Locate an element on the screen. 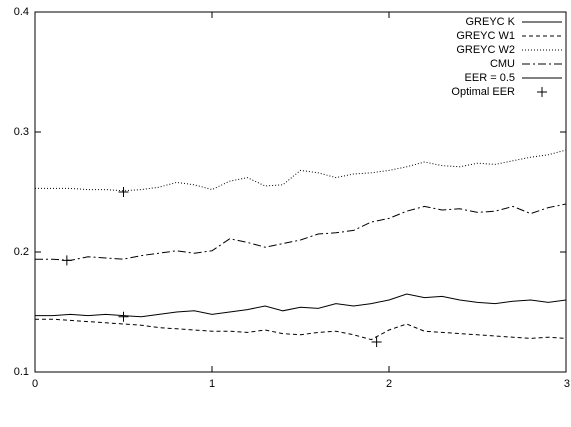 Image resolution: width=571 pixels, height=427 pixels. x-tick-label: 2 is located at coordinates (389, 384).